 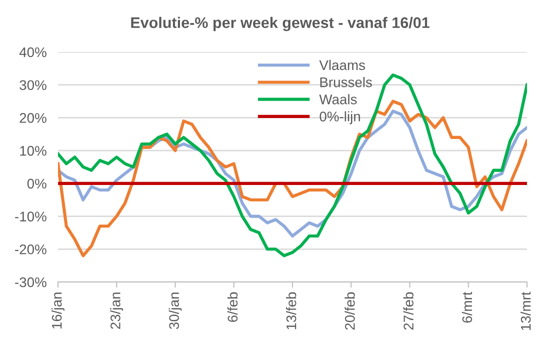 What do you see at coordinates (467, 307) in the screenshot?
I see `x-tick-label: 6/mrt` at bounding box center [467, 307].